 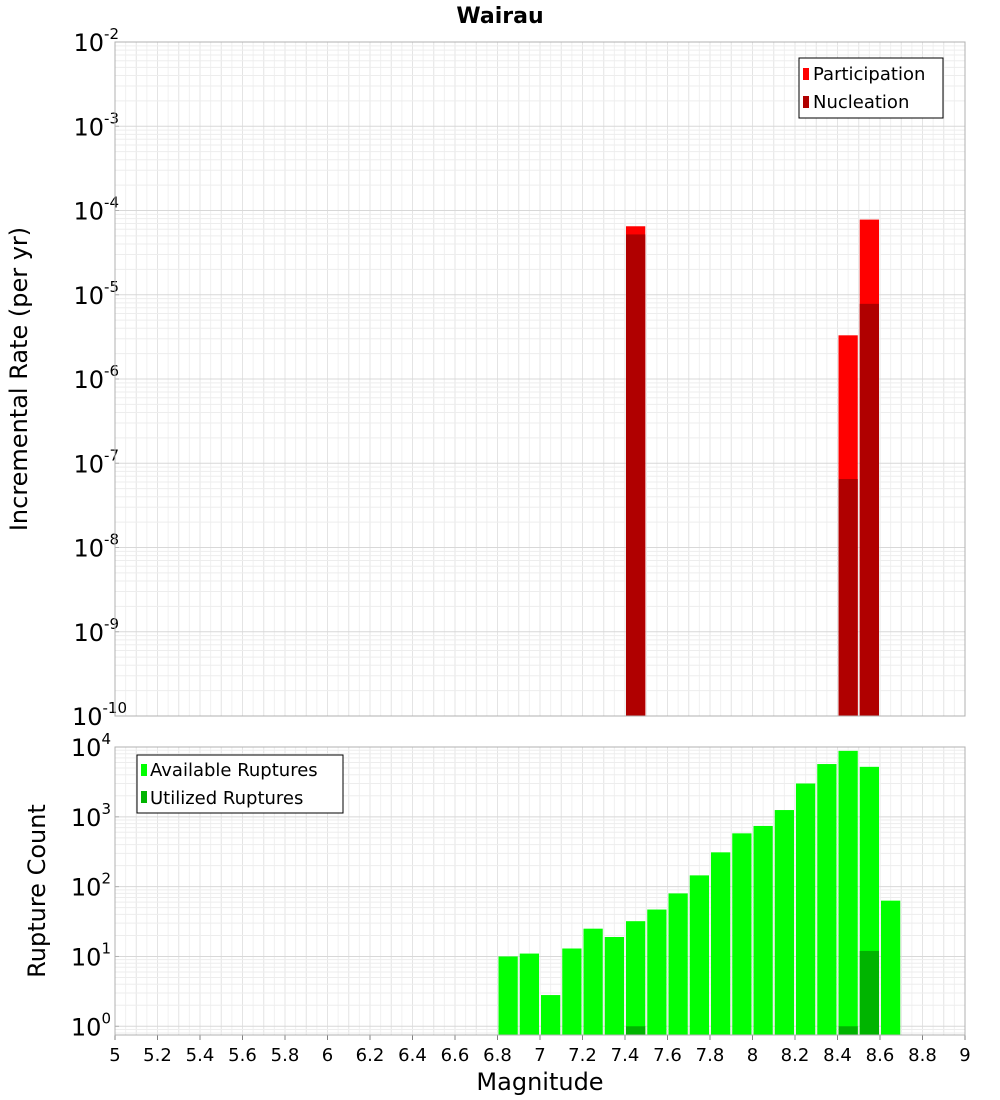 What do you see at coordinates (497, 1055) in the screenshot?
I see `x-tick-label: 6.8` at bounding box center [497, 1055].